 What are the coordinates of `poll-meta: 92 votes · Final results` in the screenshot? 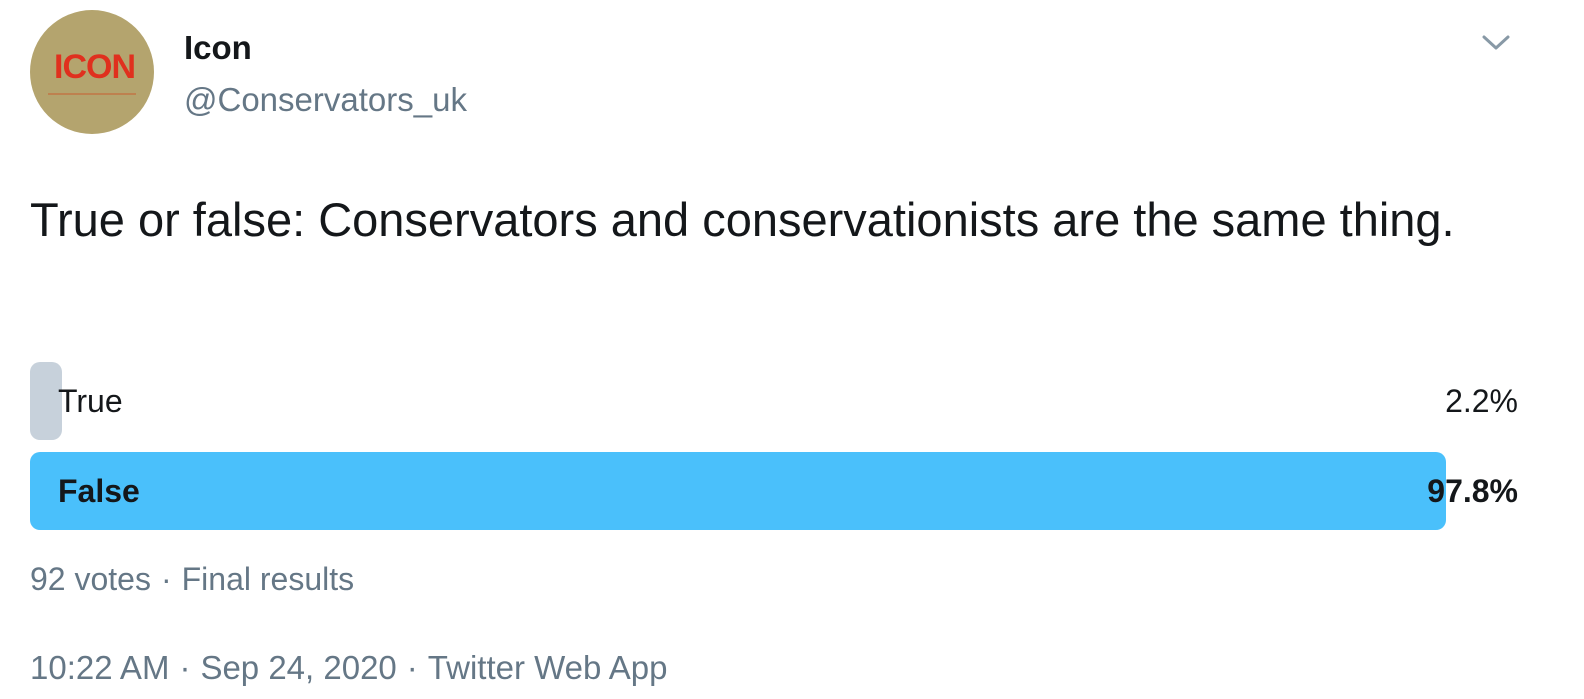 It's located at (192, 579).